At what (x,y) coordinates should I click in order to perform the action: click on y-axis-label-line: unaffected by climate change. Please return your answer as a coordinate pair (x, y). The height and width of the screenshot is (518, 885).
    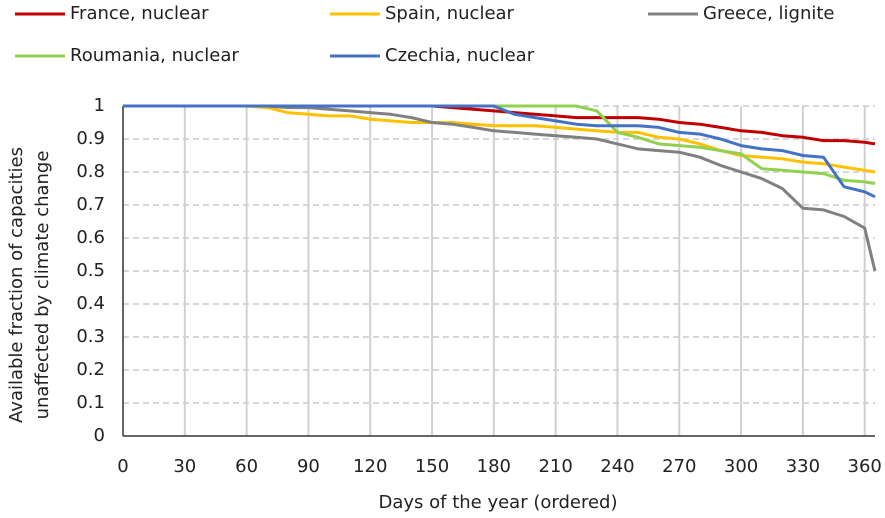
    Looking at the image, I should click on (42, 285).